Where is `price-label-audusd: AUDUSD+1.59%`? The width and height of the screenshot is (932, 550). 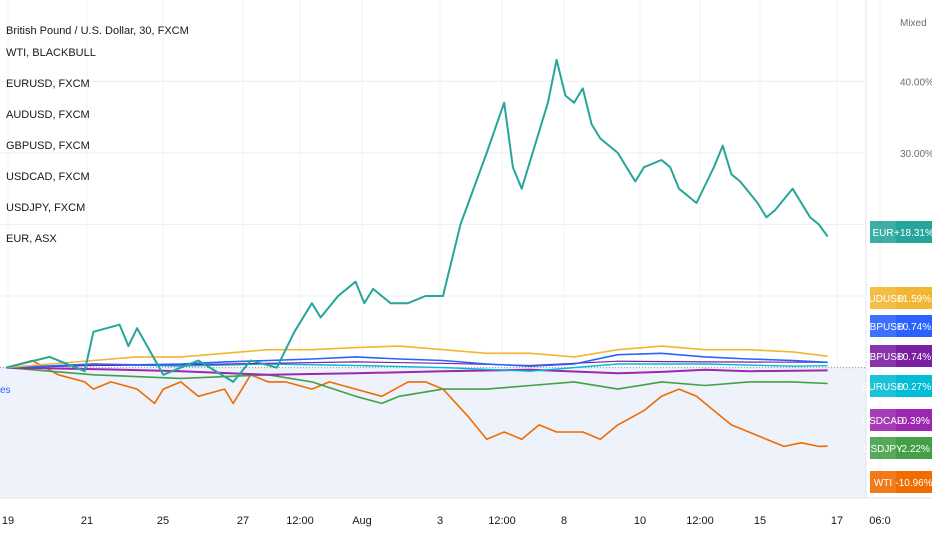 price-label-audusd: AUDUSD+1.59% is located at coordinates (897, 298).